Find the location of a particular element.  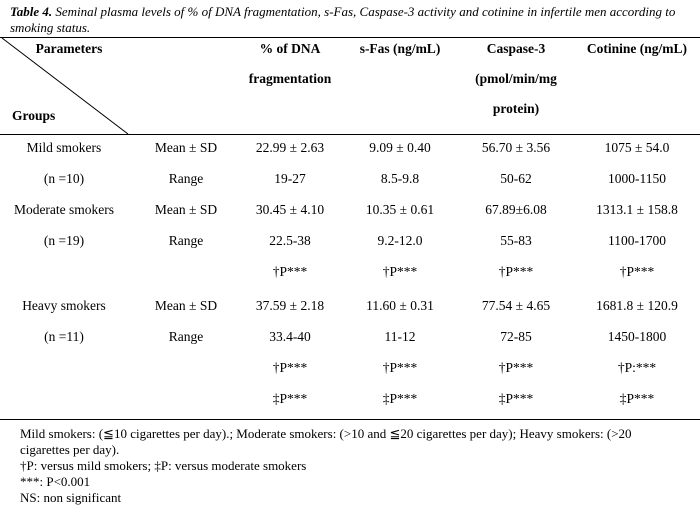

cell-group: (n =10) is located at coordinates (64, 178).